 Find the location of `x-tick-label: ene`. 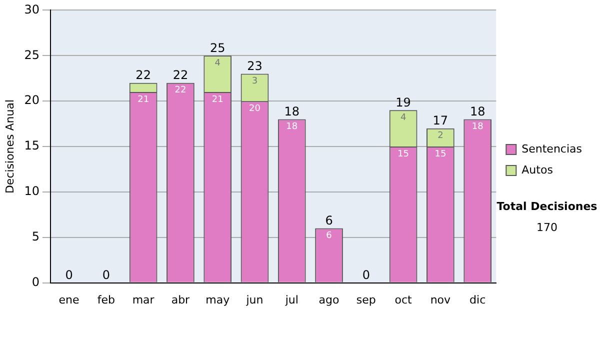

x-tick-label: ene is located at coordinates (69, 299).